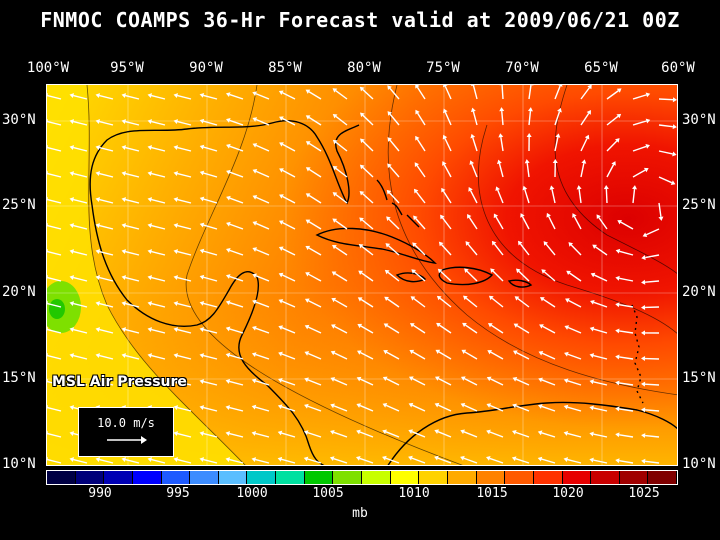 This screenshot has height=540, width=720. Describe the element at coordinates (699, 464) in the screenshot. I see `lat-label: 10°N` at that location.